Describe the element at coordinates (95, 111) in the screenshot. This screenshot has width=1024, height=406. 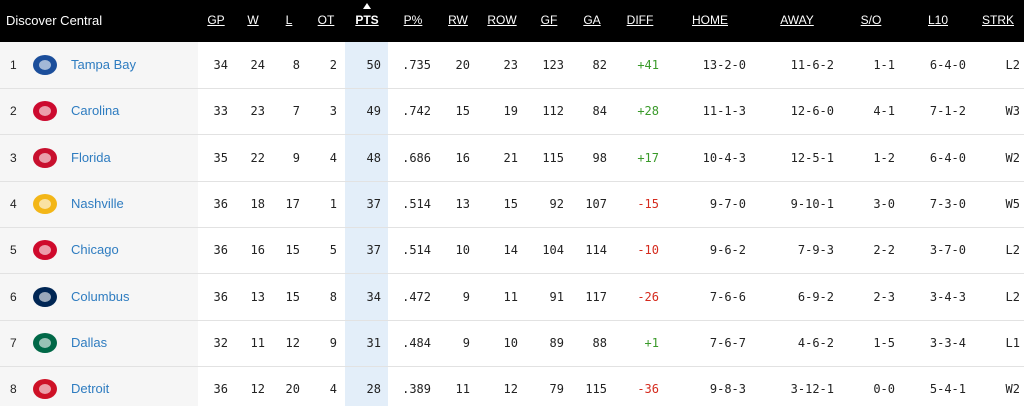
I see `team-name: Carolina` at that location.